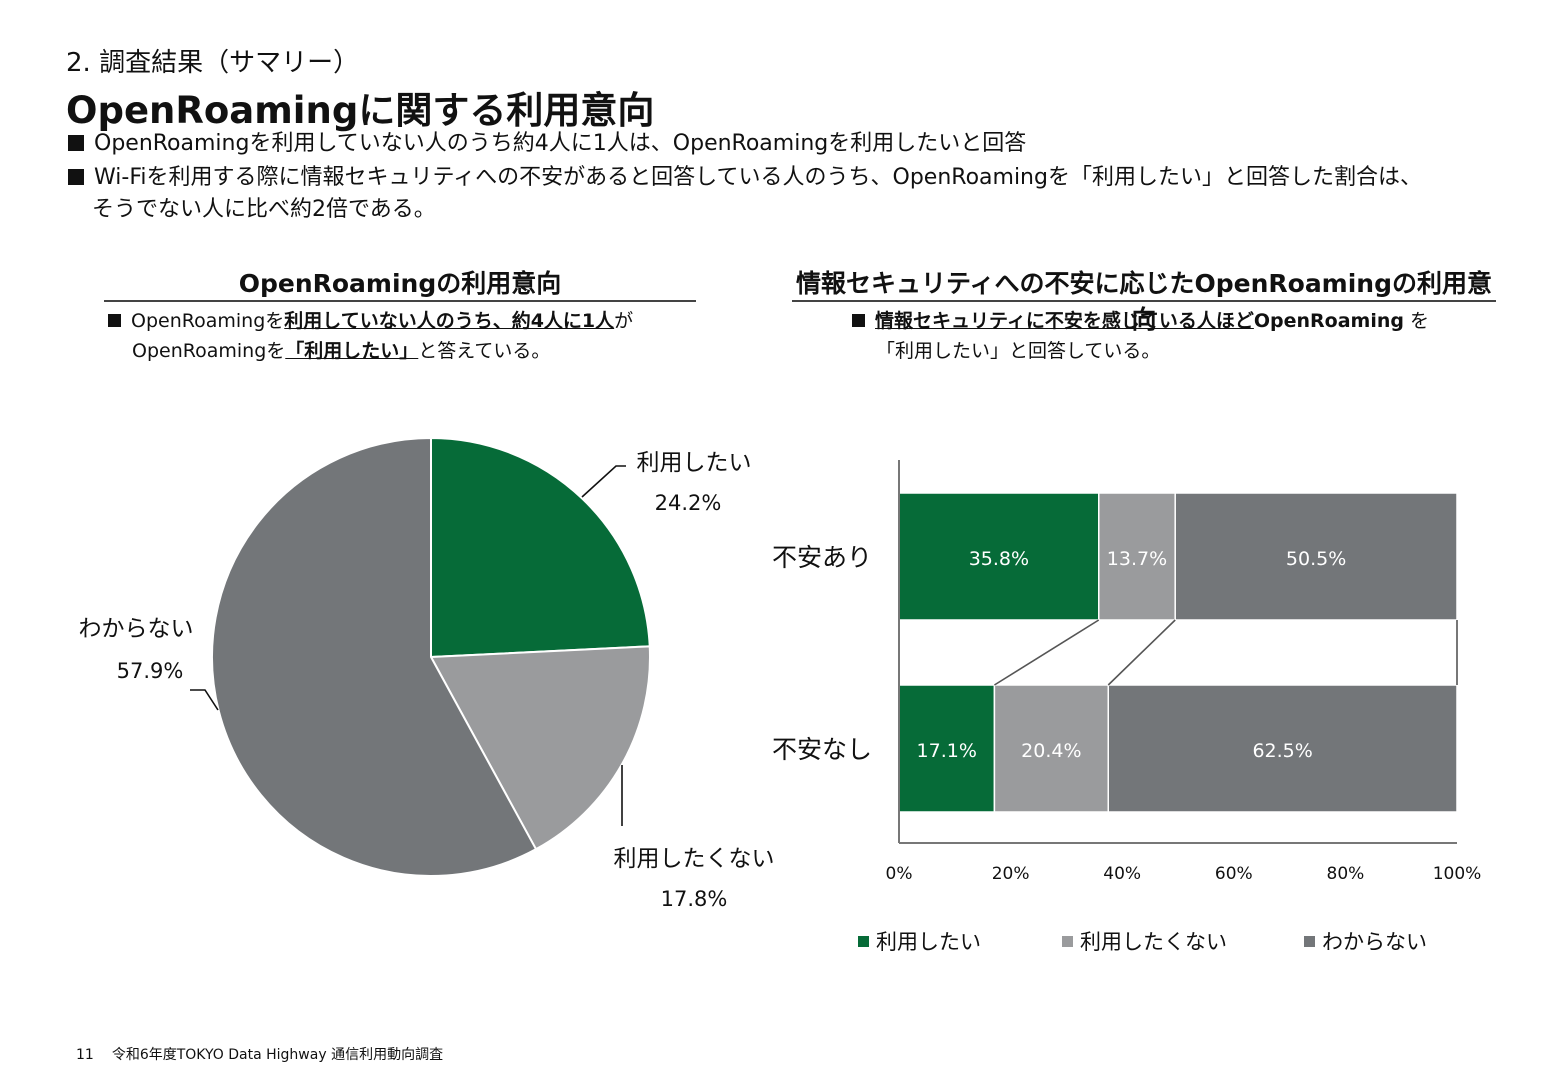  Describe the element at coordinates (822, 749) in the screenshot. I see `bar-category-label: 不安なし` at that location.